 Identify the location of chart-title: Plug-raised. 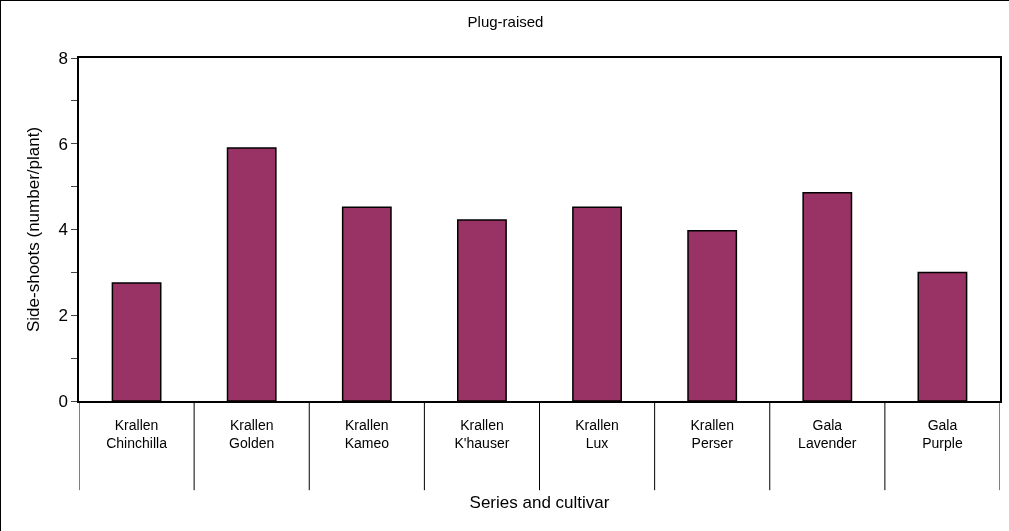
(505, 22).